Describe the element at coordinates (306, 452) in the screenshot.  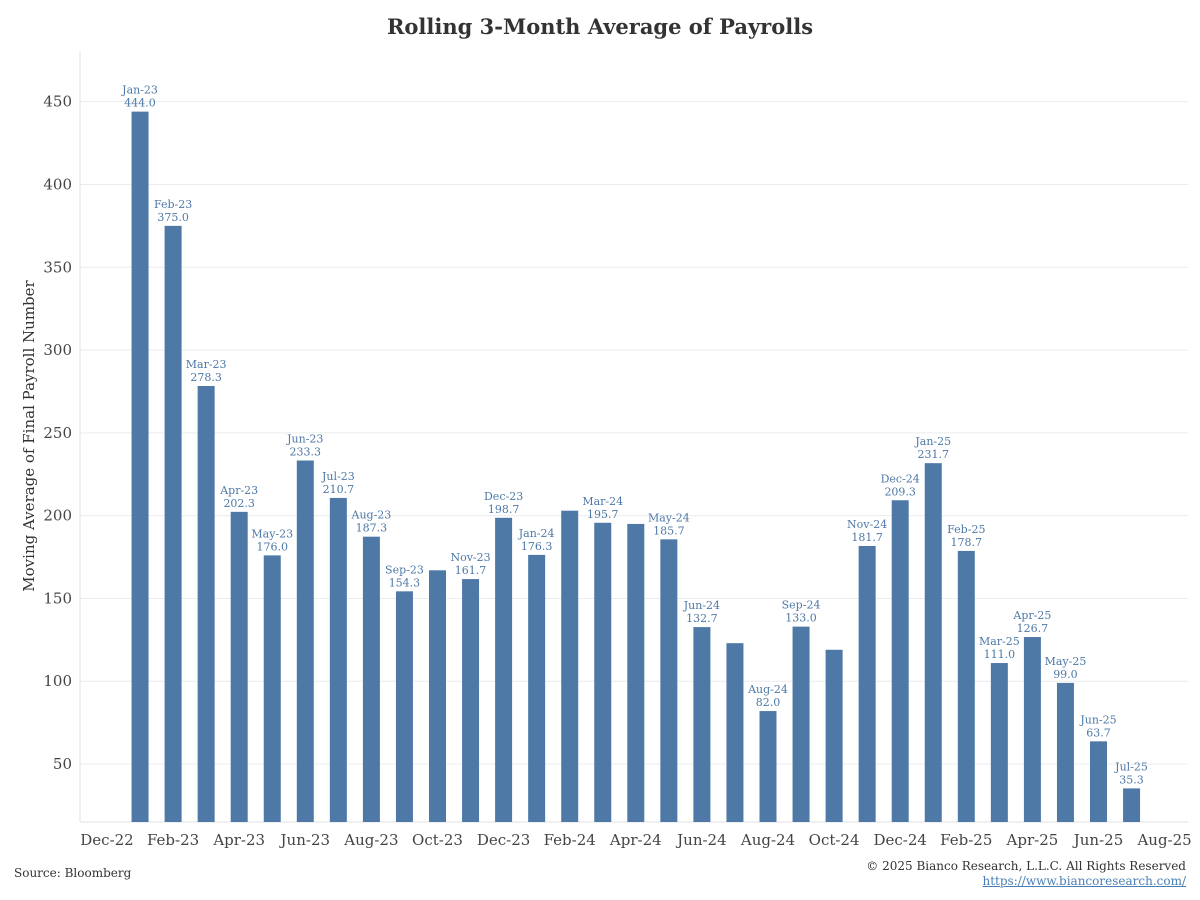
I see `data-label-value: 233.3` at that location.